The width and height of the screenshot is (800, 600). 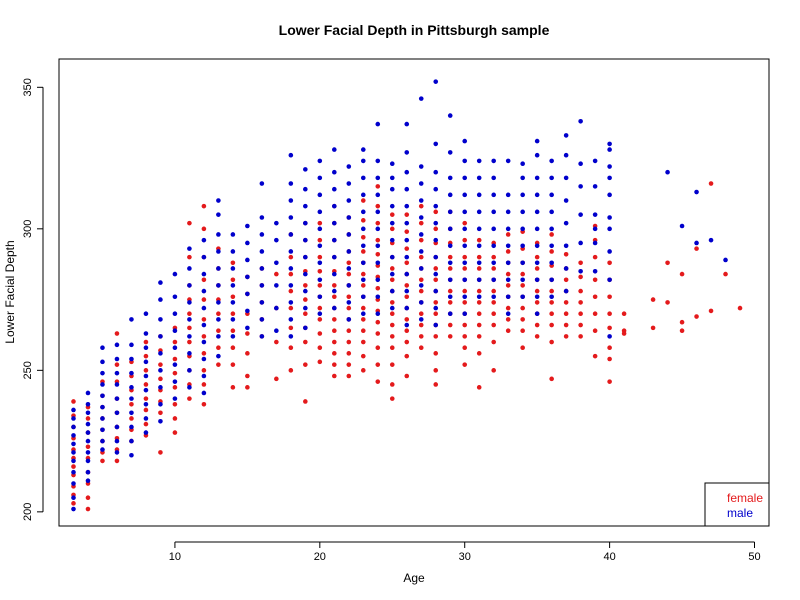 What do you see at coordinates (465, 552) in the screenshot?
I see `x-axis: 10 20 30 40 50` at bounding box center [465, 552].